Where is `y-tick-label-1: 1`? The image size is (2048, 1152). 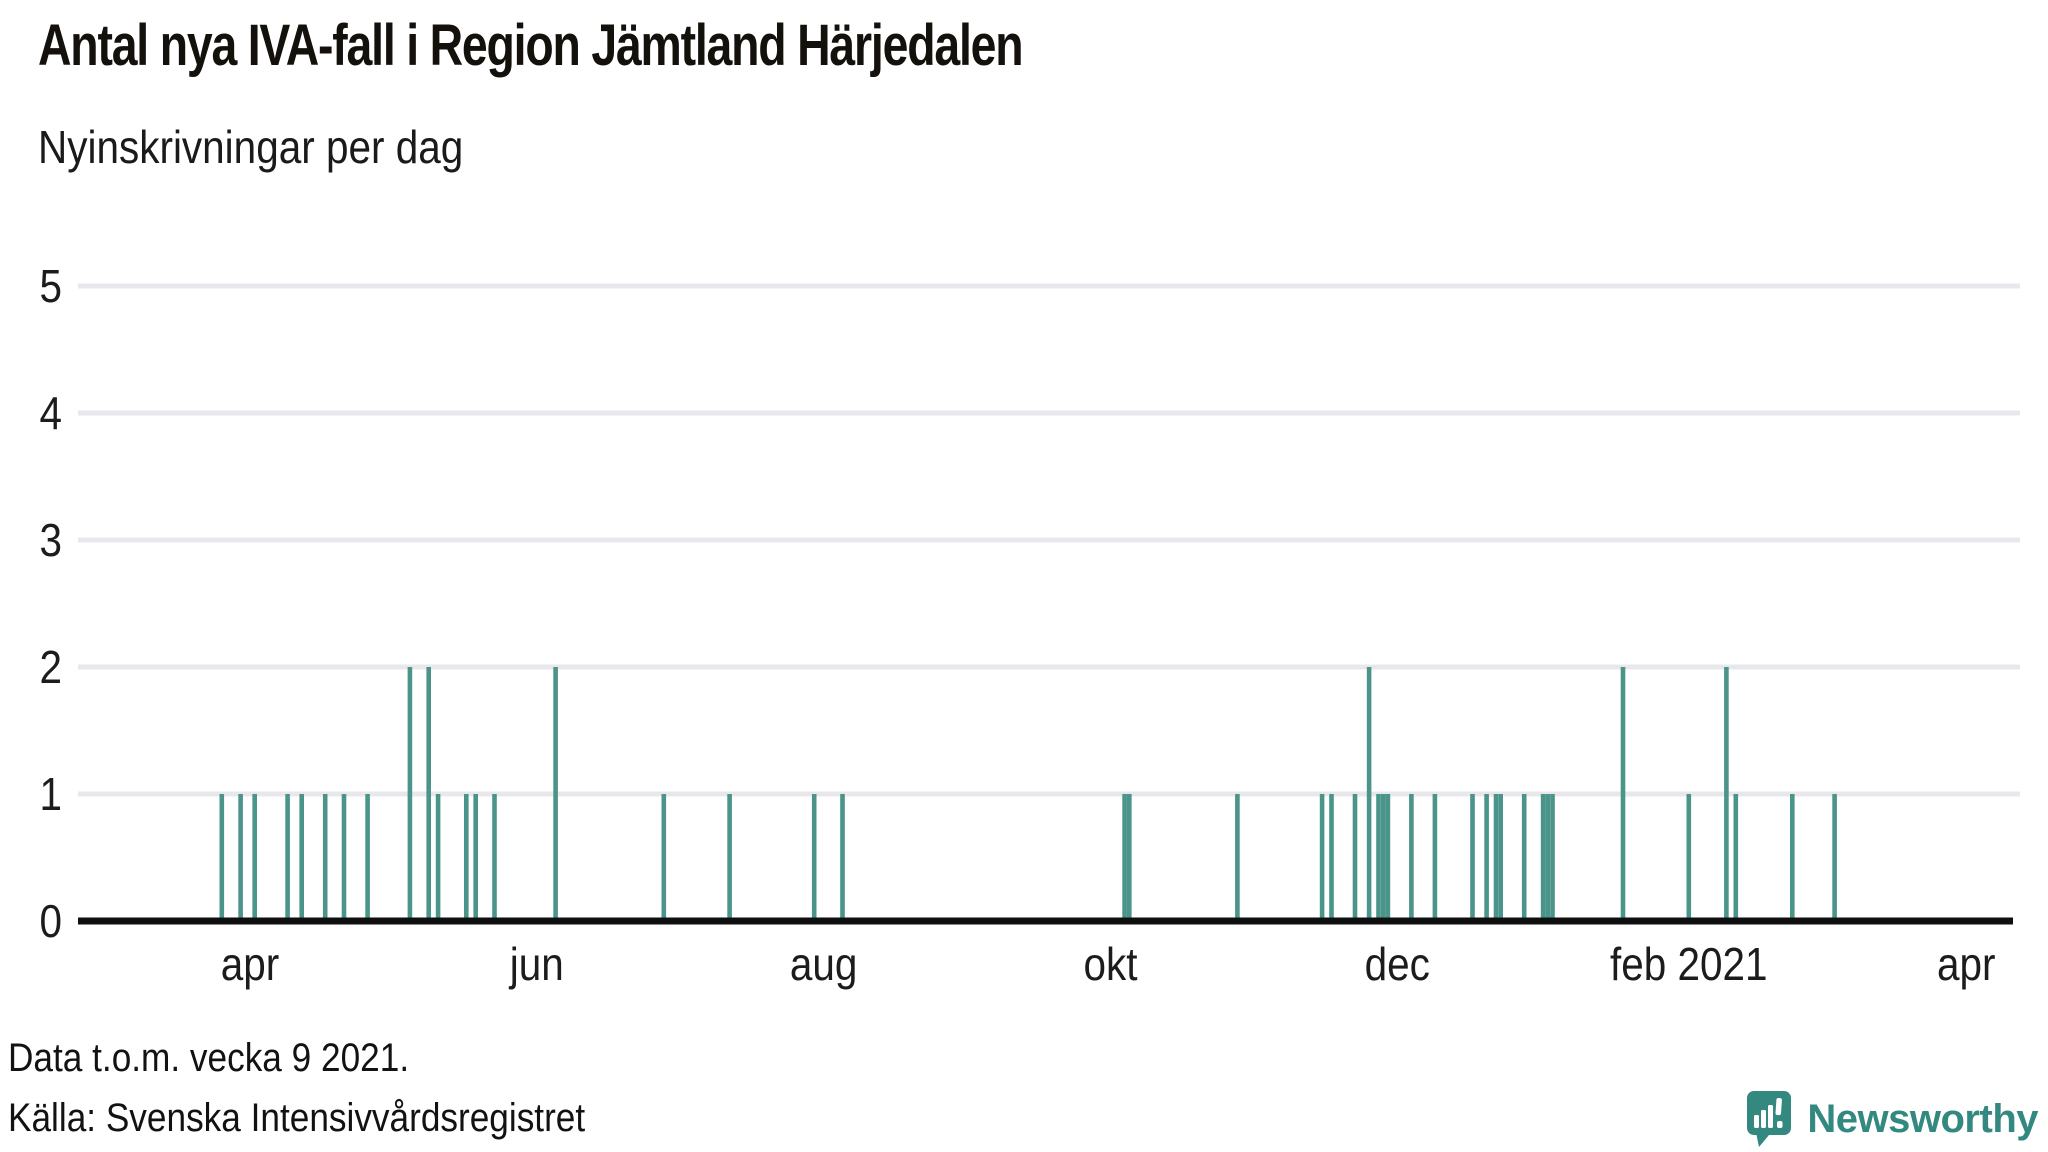 y-tick-label-1: 1 is located at coordinates (50, 795).